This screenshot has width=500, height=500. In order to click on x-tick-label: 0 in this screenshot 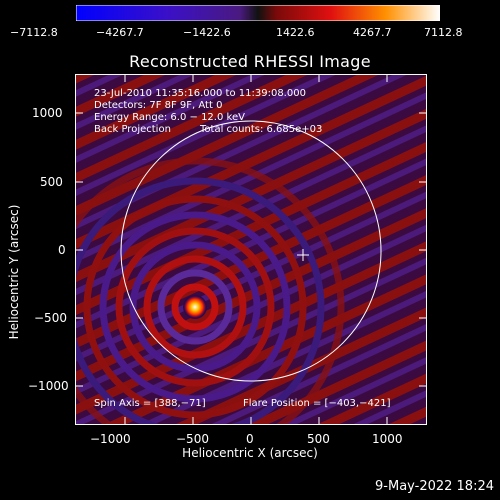, I will do `click(250, 439)`.